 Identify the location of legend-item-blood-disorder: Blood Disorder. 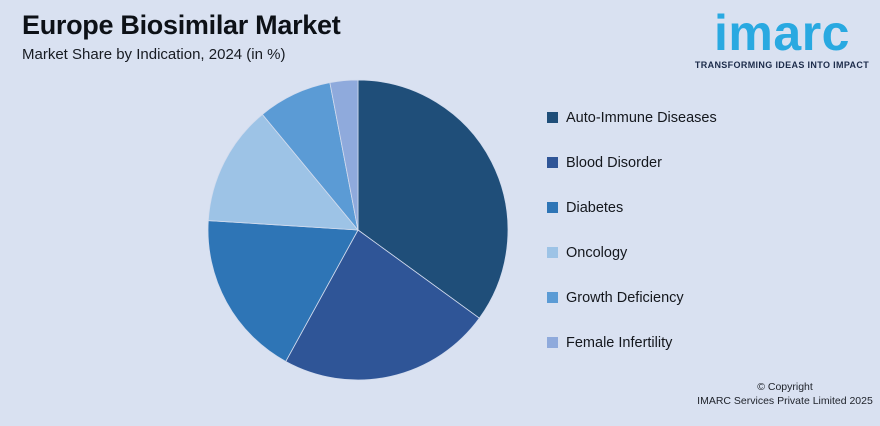
(632, 162).